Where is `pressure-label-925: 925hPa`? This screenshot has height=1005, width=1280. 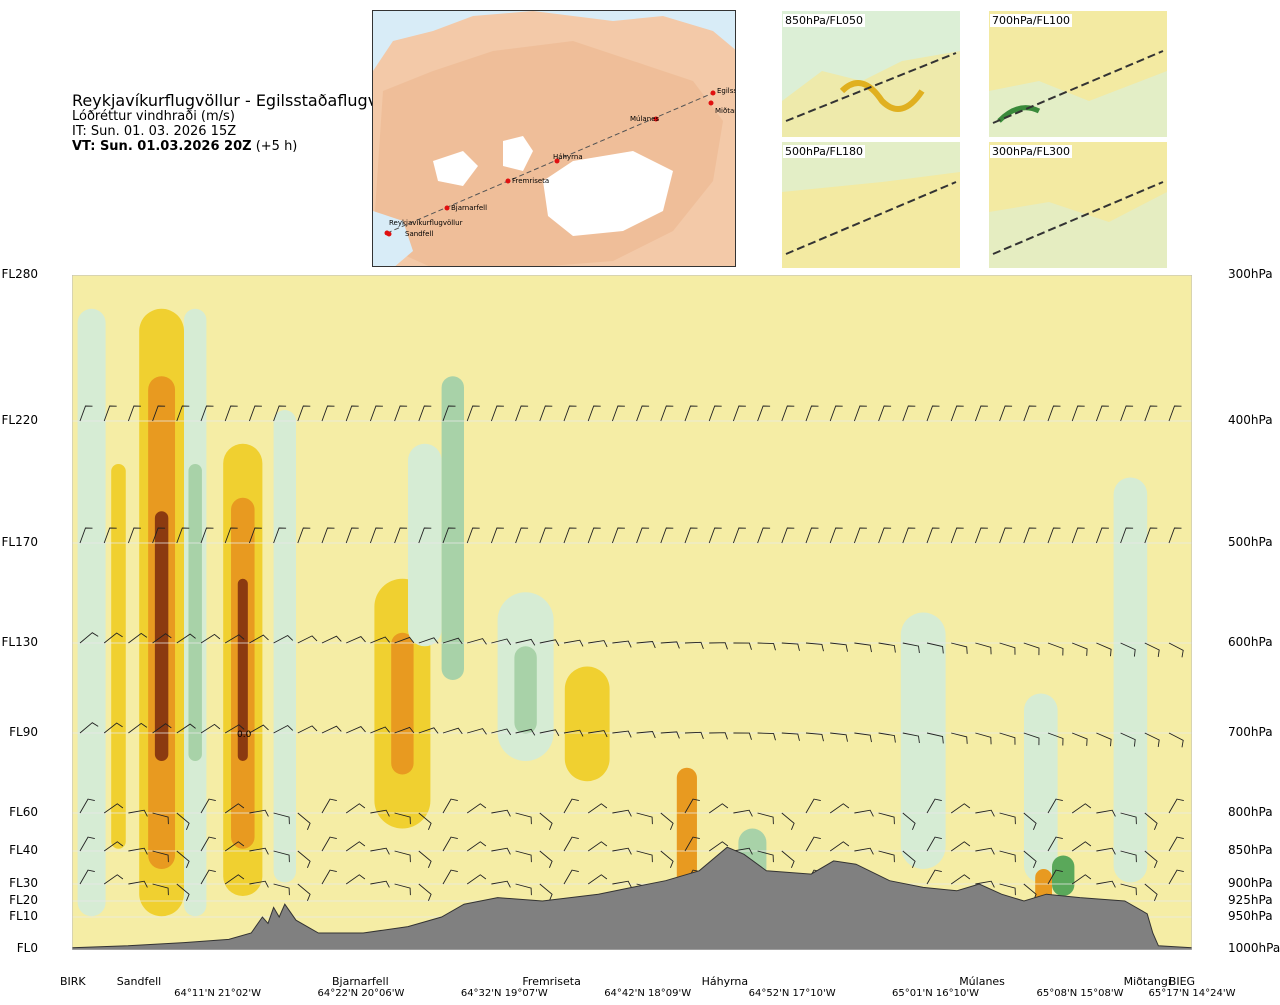 pressure-label-925: 925hPa is located at coordinates (1250, 900).